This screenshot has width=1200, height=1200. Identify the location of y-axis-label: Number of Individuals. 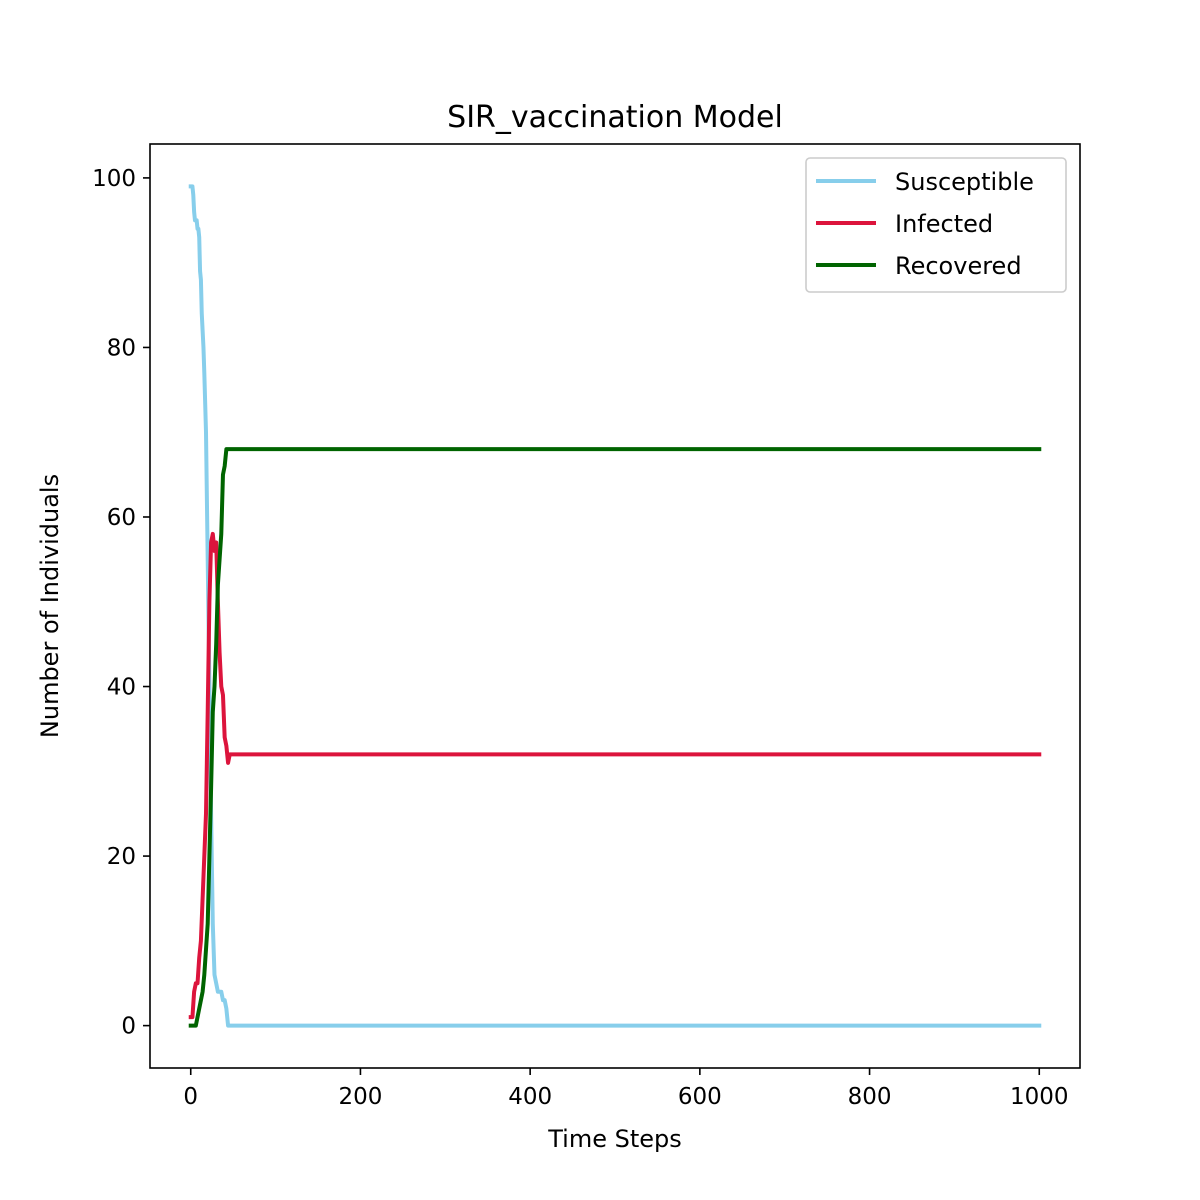
(50, 606).